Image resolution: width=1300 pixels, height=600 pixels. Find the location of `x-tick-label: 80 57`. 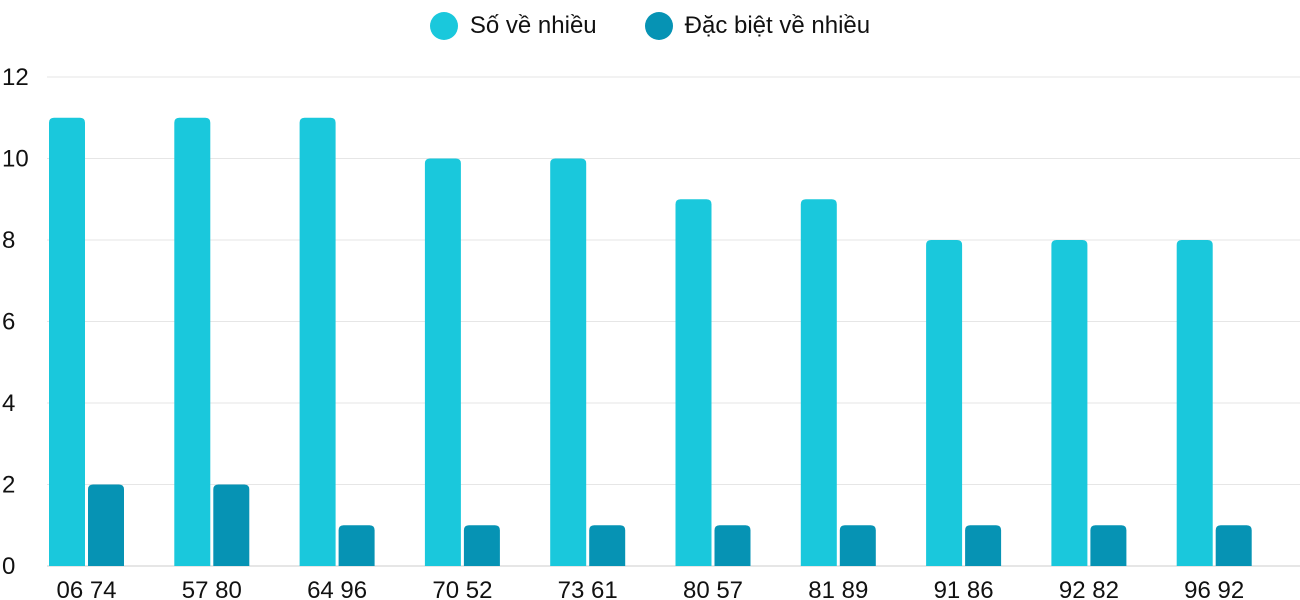

x-tick-label: 80 57 is located at coordinates (713, 588).